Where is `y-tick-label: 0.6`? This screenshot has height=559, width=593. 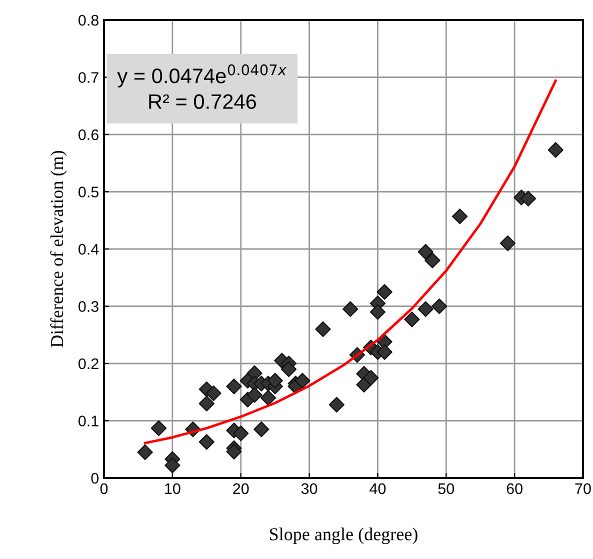 y-tick-label: 0.6 is located at coordinates (88, 134).